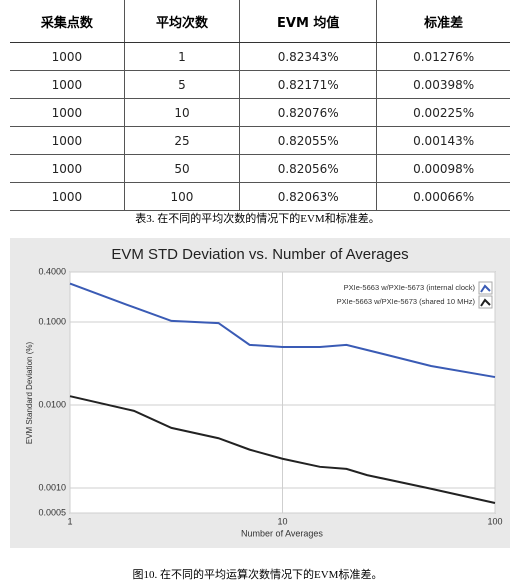 The height and width of the screenshot is (583, 515). I want to click on table-row: 1000 10 0.82076% 0.00225%, so click(260, 112).